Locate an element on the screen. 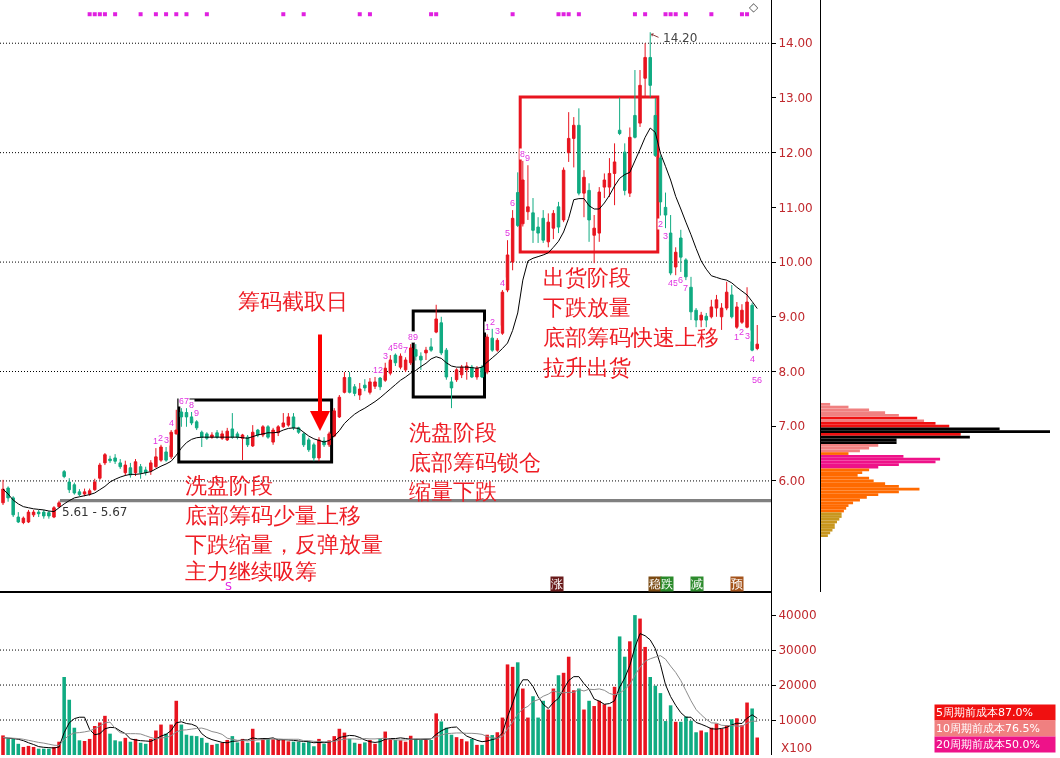  annotation: 底部筹码少量上移 is located at coordinates (273, 515).